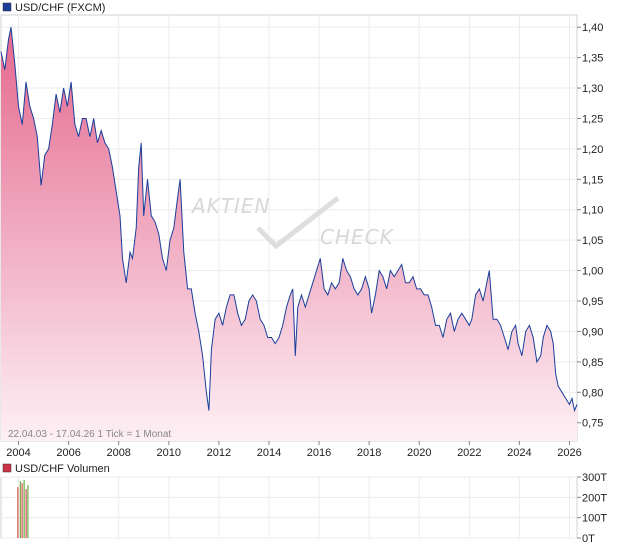 This screenshot has width=620, height=546. What do you see at coordinates (592, 59) in the screenshot?
I see `y-tick-label: 1,35` at bounding box center [592, 59].